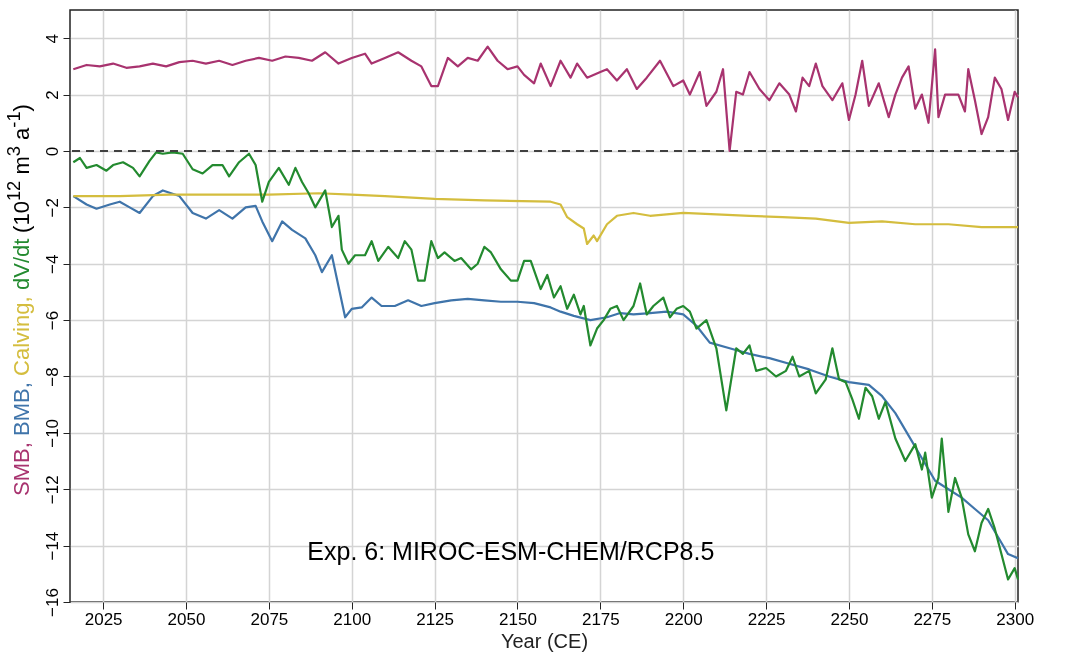 Image resolution: width=1073 pixels, height=672 pixels. Describe the element at coordinates (52, 264) in the screenshot. I see `y-tick-label: −4` at that location.